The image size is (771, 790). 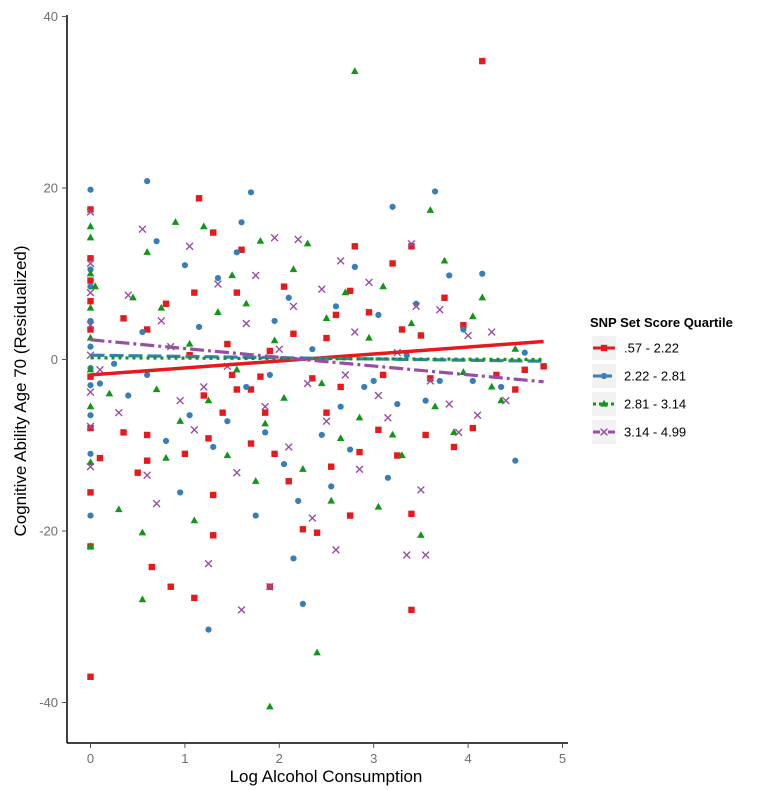 I want to click on legend-key, so click(x=604, y=376).